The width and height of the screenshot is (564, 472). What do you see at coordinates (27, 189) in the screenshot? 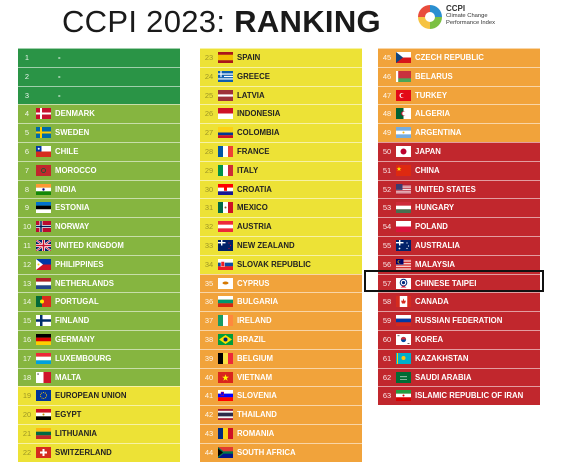
I see `rank-number: 8` at bounding box center [27, 189].